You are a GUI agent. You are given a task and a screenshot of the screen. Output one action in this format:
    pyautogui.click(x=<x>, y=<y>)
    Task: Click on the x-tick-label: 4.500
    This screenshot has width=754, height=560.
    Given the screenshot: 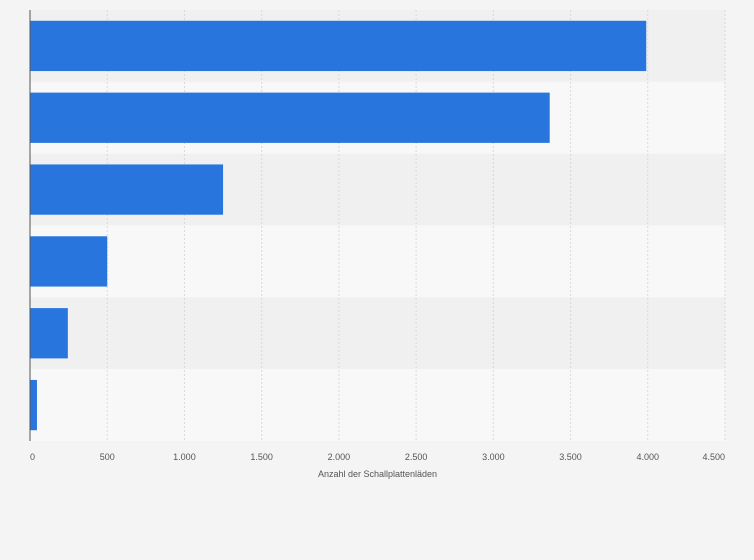 What is the action you would take?
    pyautogui.click(x=713, y=457)
    